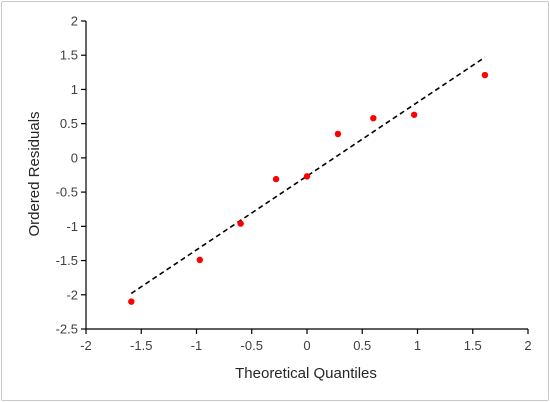 The height and width of the screenshot is (402, 550). I want to click on y-tick-label: 1, so click(74, 89).